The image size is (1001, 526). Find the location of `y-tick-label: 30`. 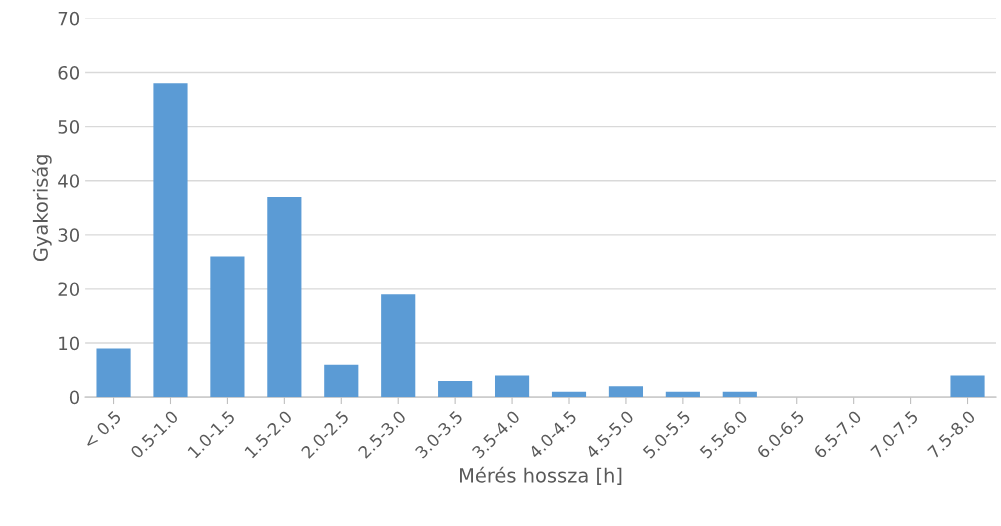

y-tick-label: 30 is located at coordinates (69, 235).